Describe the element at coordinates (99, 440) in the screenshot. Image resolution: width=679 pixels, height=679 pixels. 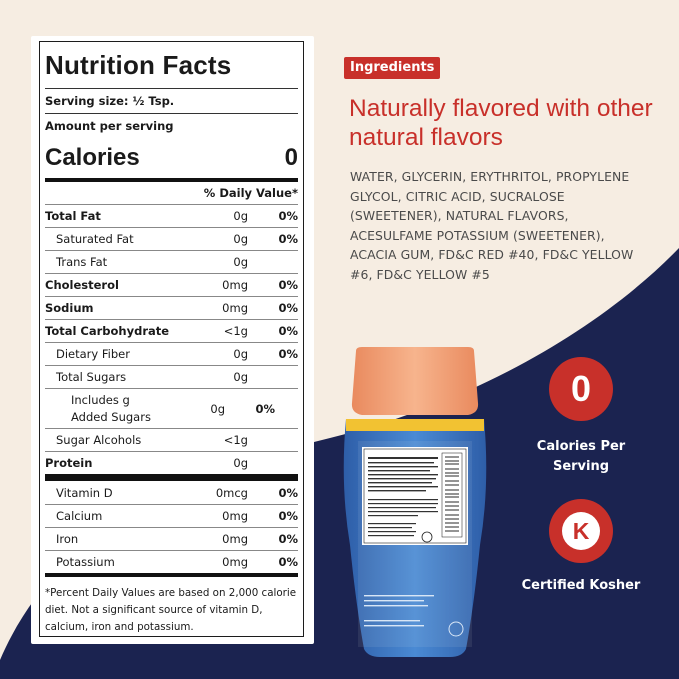
I see `nutrient-label: Sugar Alcohols` at that location.